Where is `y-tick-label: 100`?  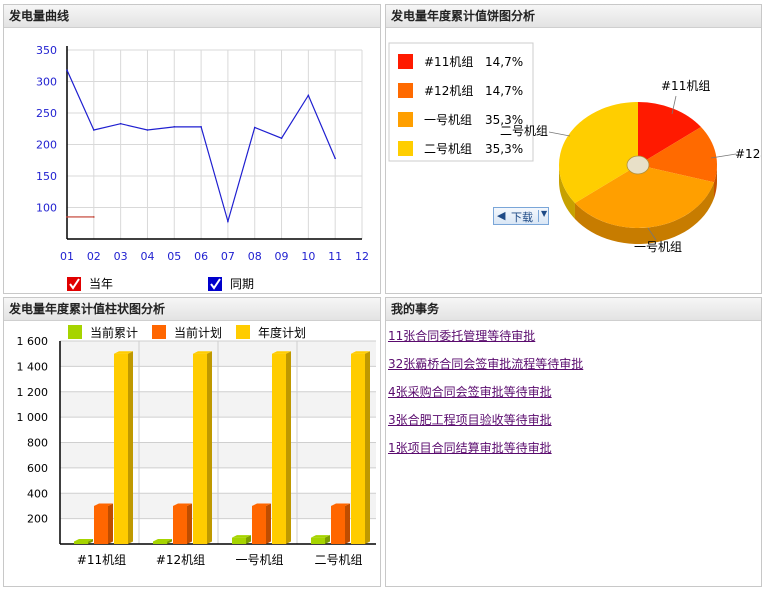
y-tick-label: 100 is located at coordinates (46, 208).